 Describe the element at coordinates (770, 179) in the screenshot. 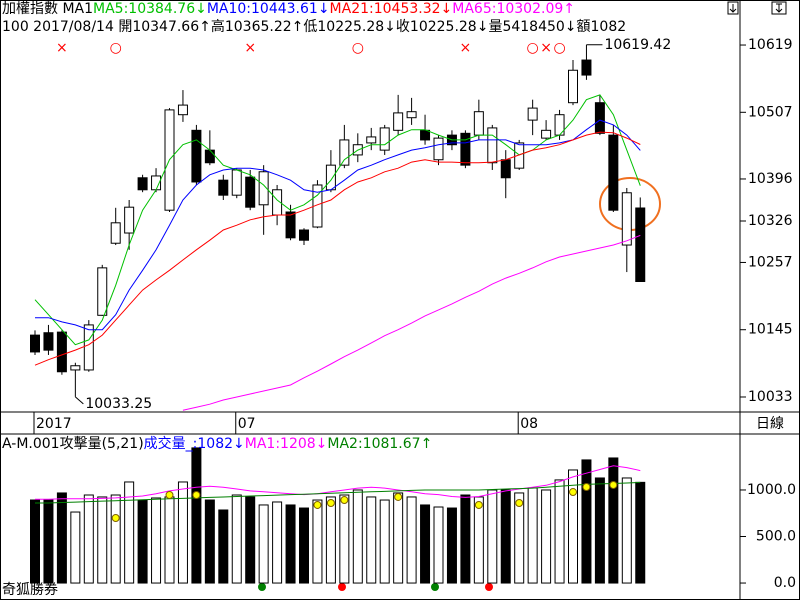

I see `y-tick-label: 10396` at that location.